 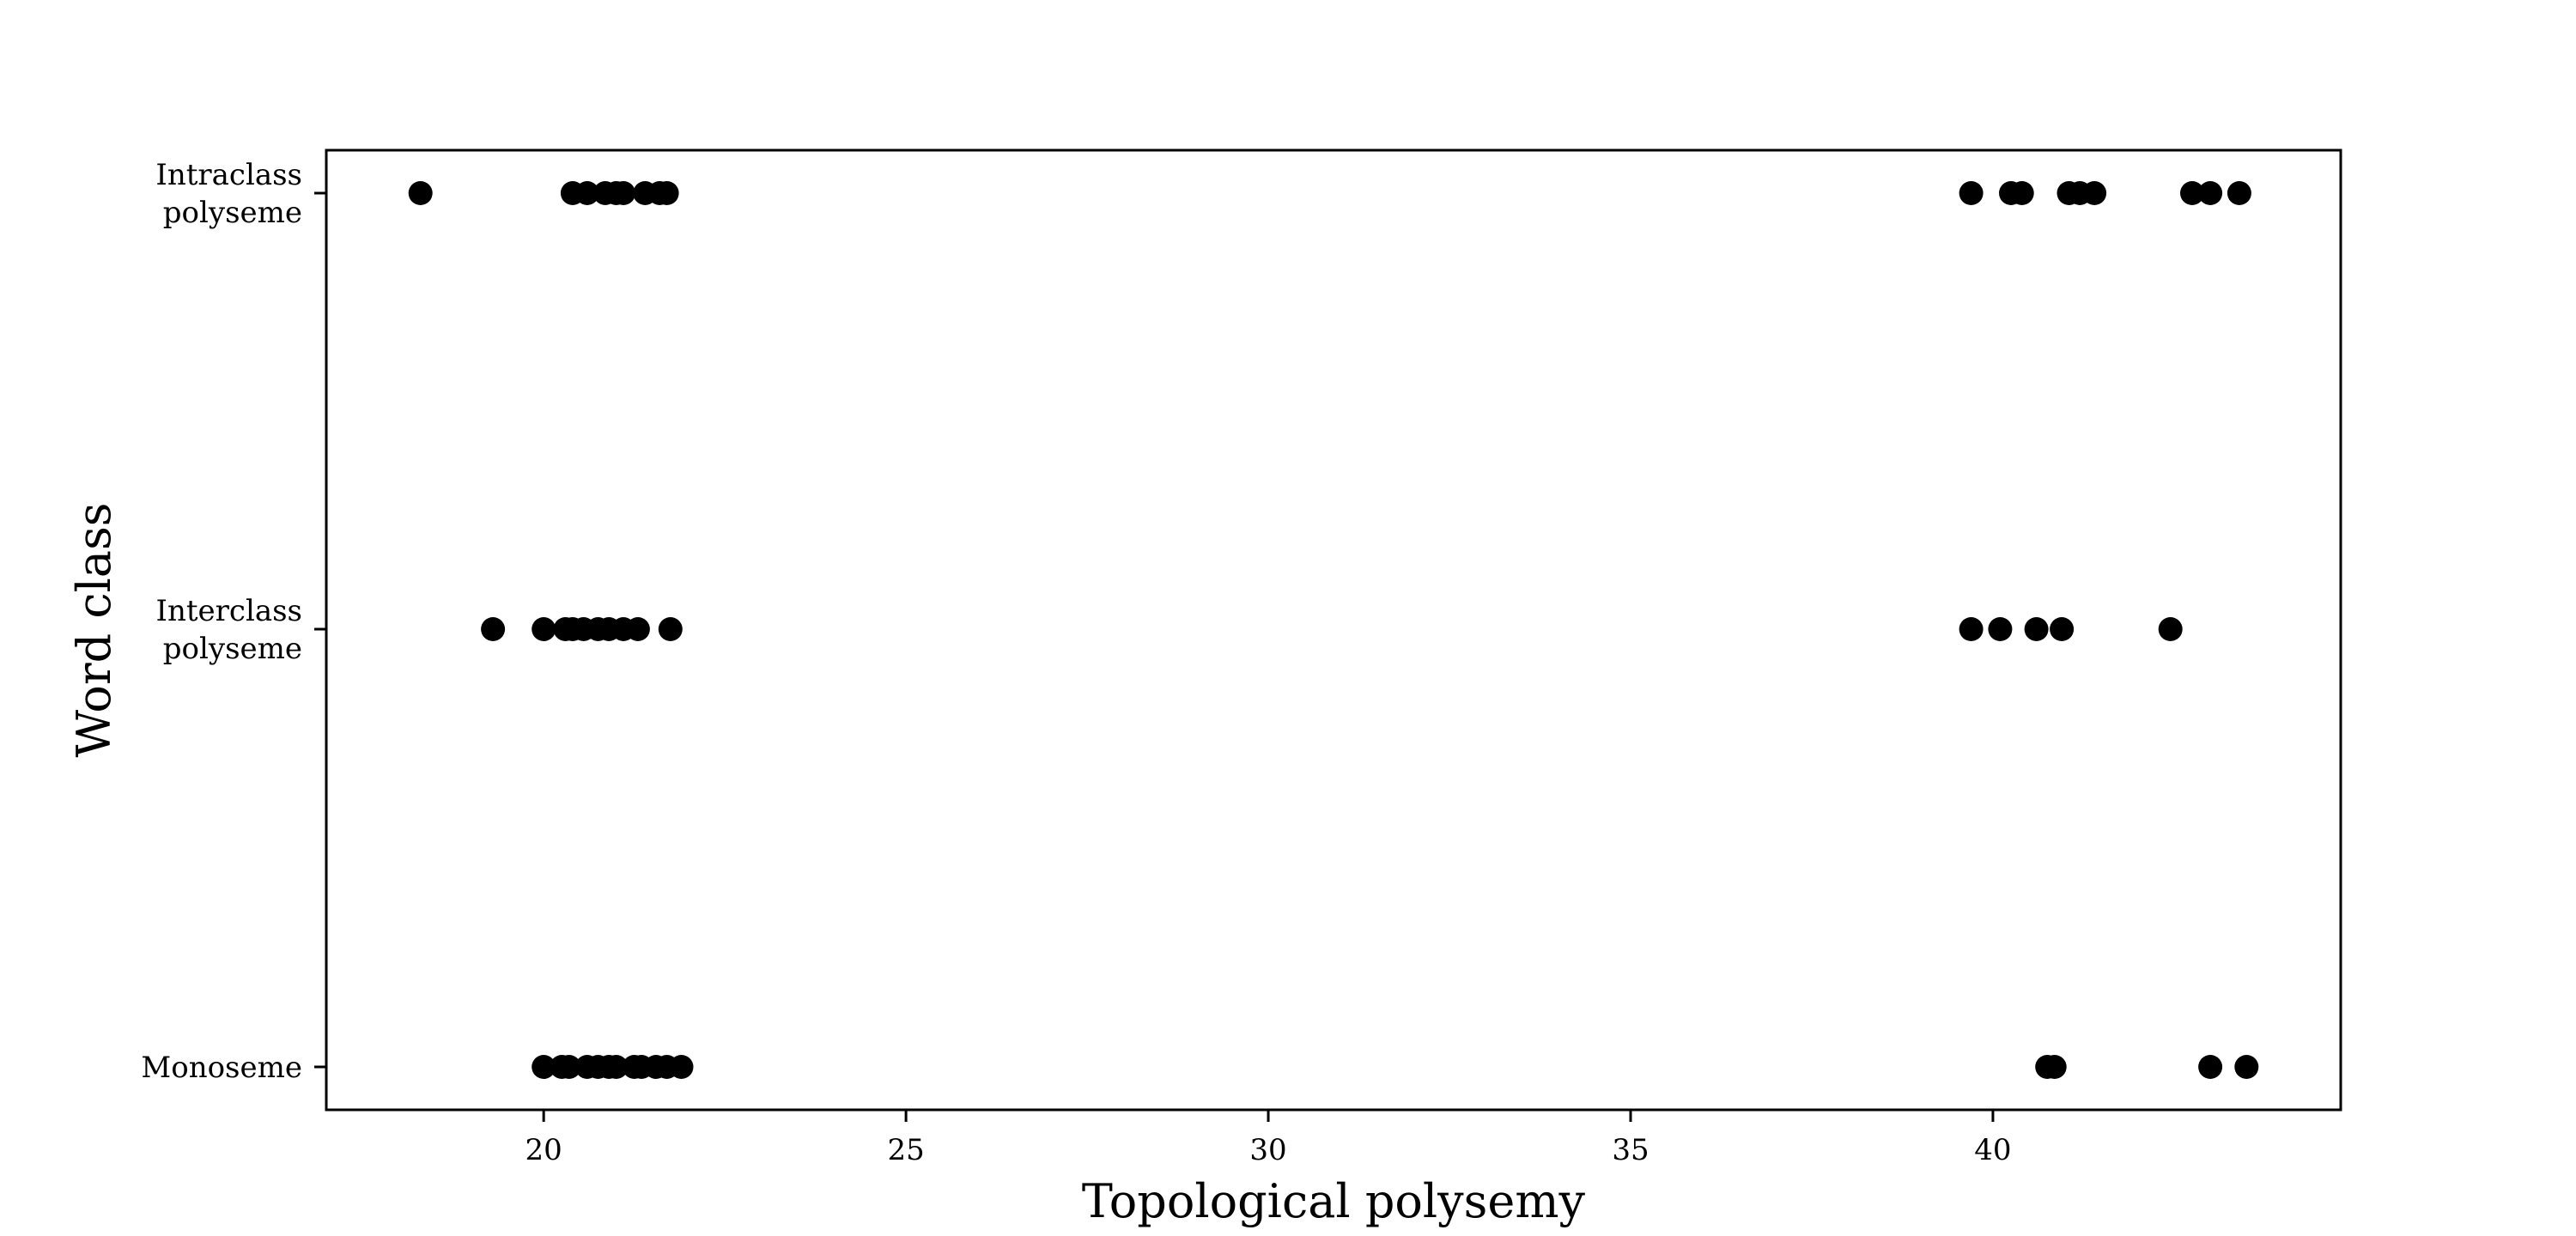 I want to click on y-axis-title: Word class, so click(x=94, y=629).